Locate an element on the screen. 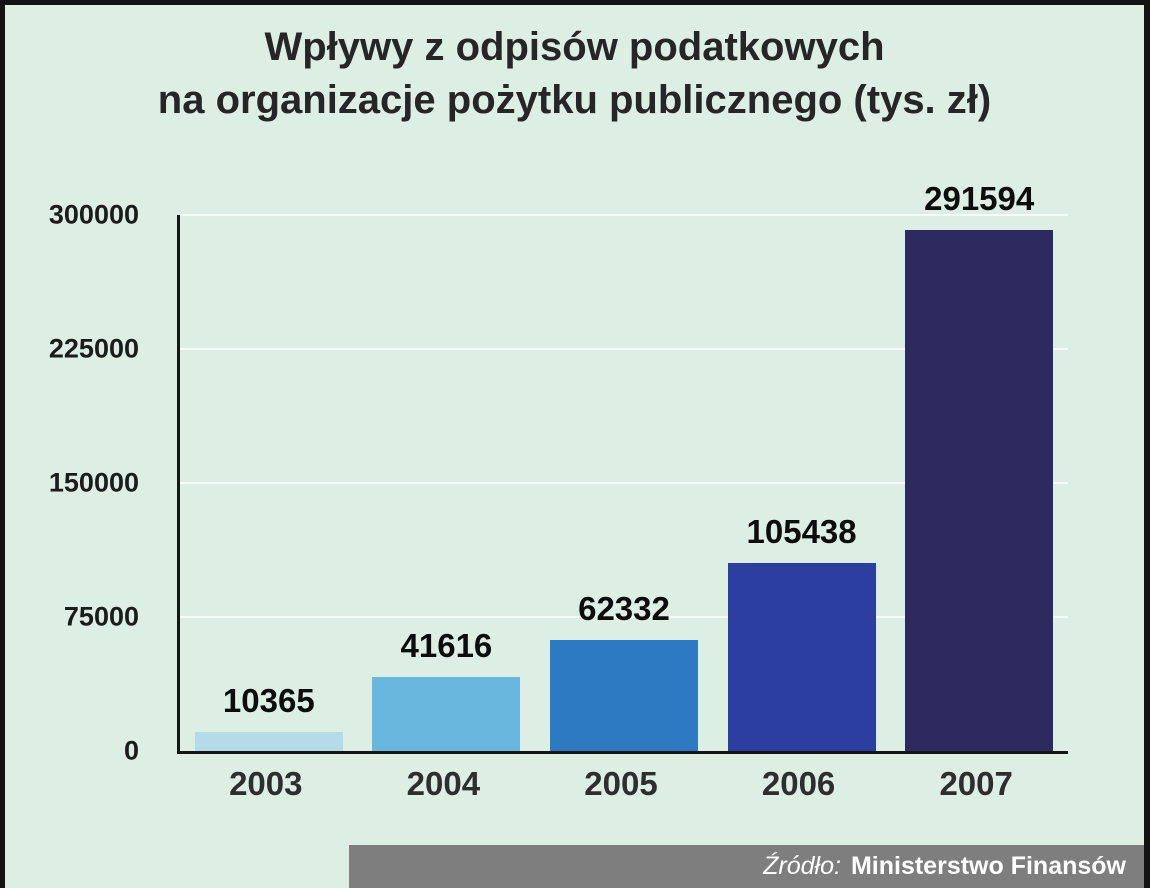 This screenshot has width=1150, height=888. bar-value-label: 291594 is located at coordinates (979, 199).